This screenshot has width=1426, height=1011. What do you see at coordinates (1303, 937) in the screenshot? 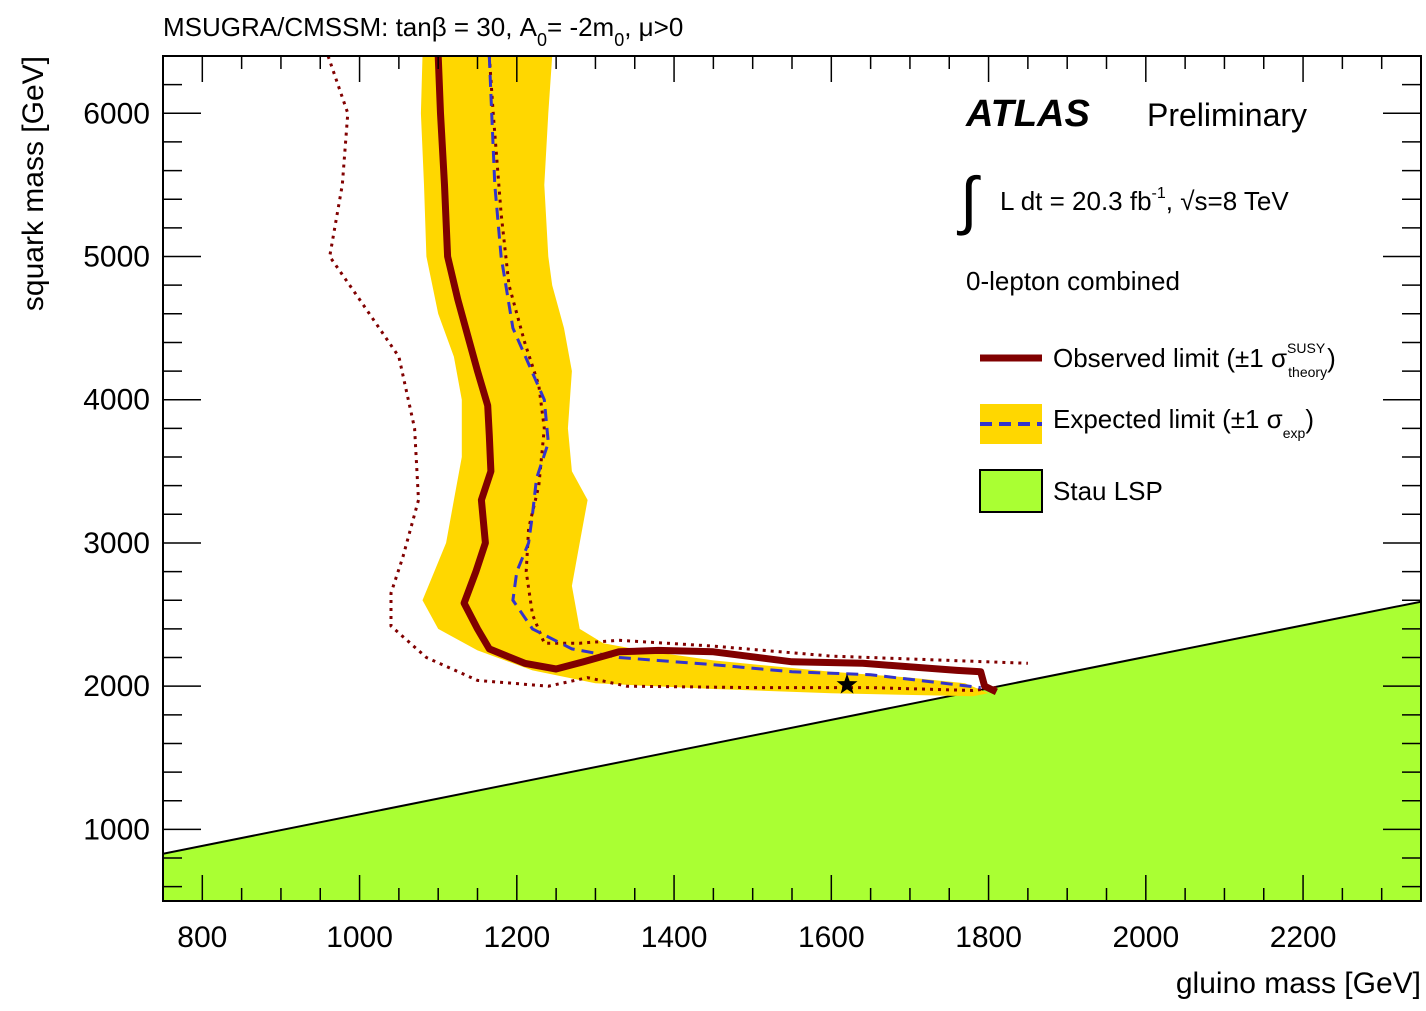
I see `x-tick-label: 2200` at bounding box center [1303, 937].